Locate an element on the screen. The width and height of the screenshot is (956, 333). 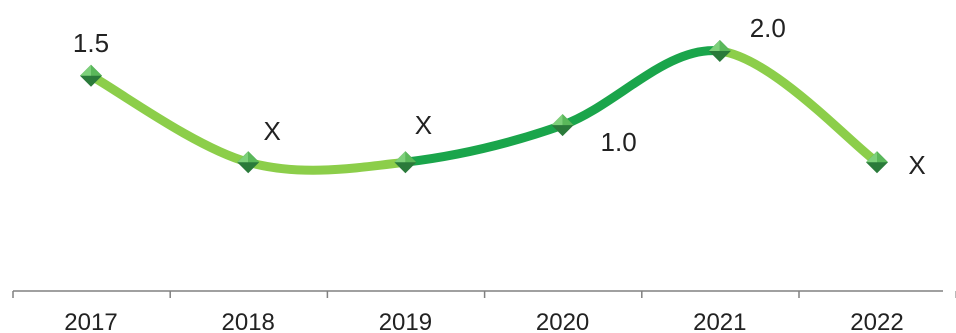
data-point-2018 is located at coordinates (248, 162).